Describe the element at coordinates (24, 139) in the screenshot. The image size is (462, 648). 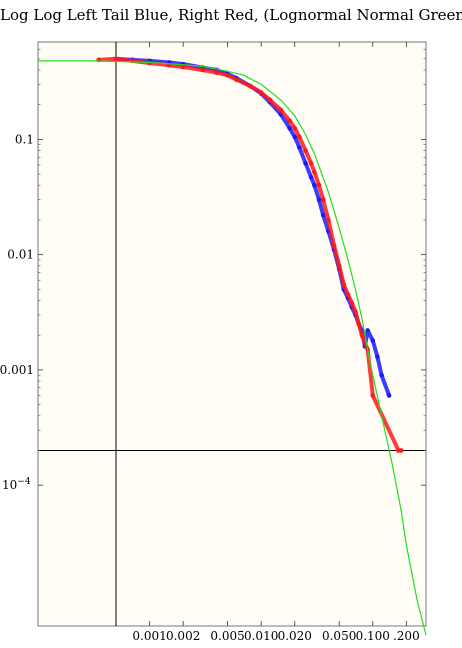
I see `y-tick-label: 0.1` at that location.